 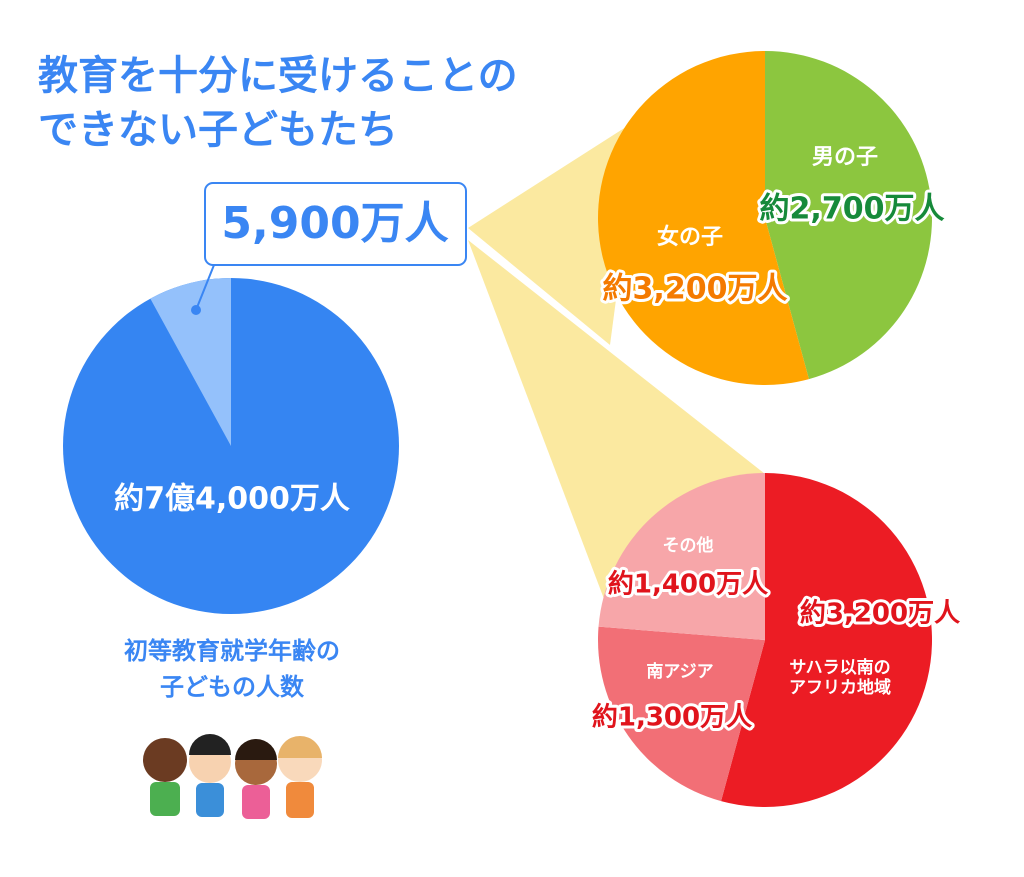 I want to click on slice-value: 約1,400万人, so click(x=688, y=584).